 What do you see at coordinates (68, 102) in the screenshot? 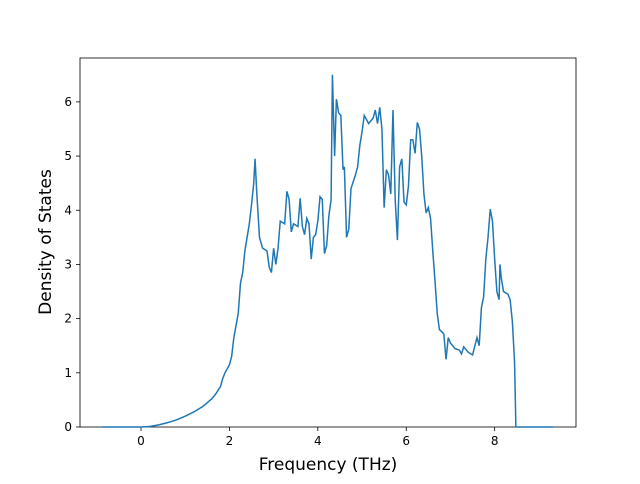
I see `y-tick-label: 6` at bounding box center [68, 102].